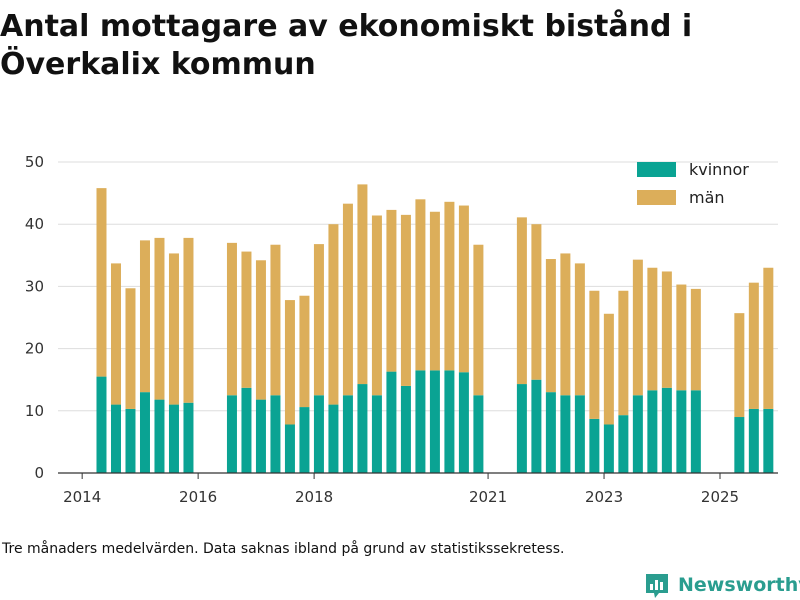  I want to click on legend-swatch, so click(656, 169).